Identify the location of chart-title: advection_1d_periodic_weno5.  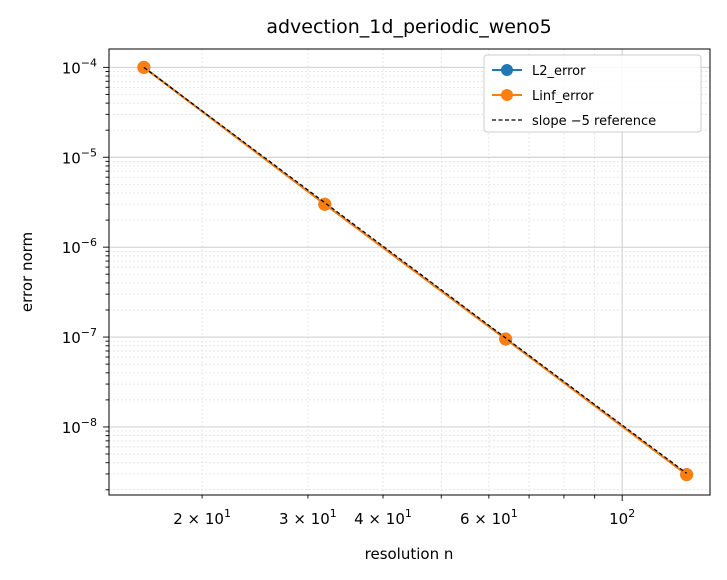
(408, 27).